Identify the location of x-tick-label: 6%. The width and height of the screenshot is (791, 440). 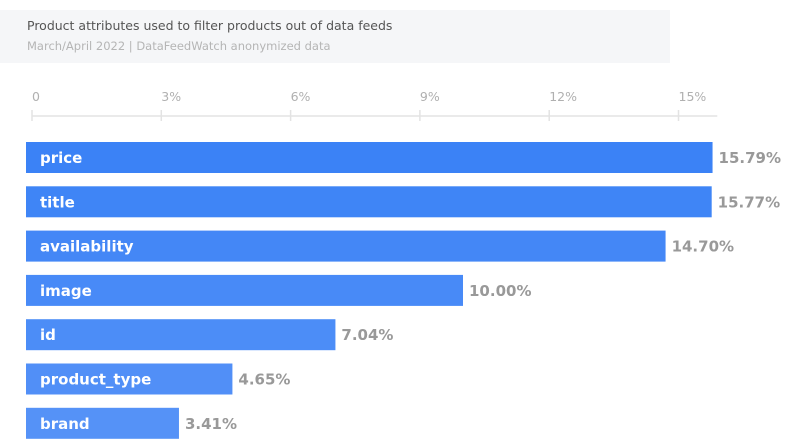
(301, 96).